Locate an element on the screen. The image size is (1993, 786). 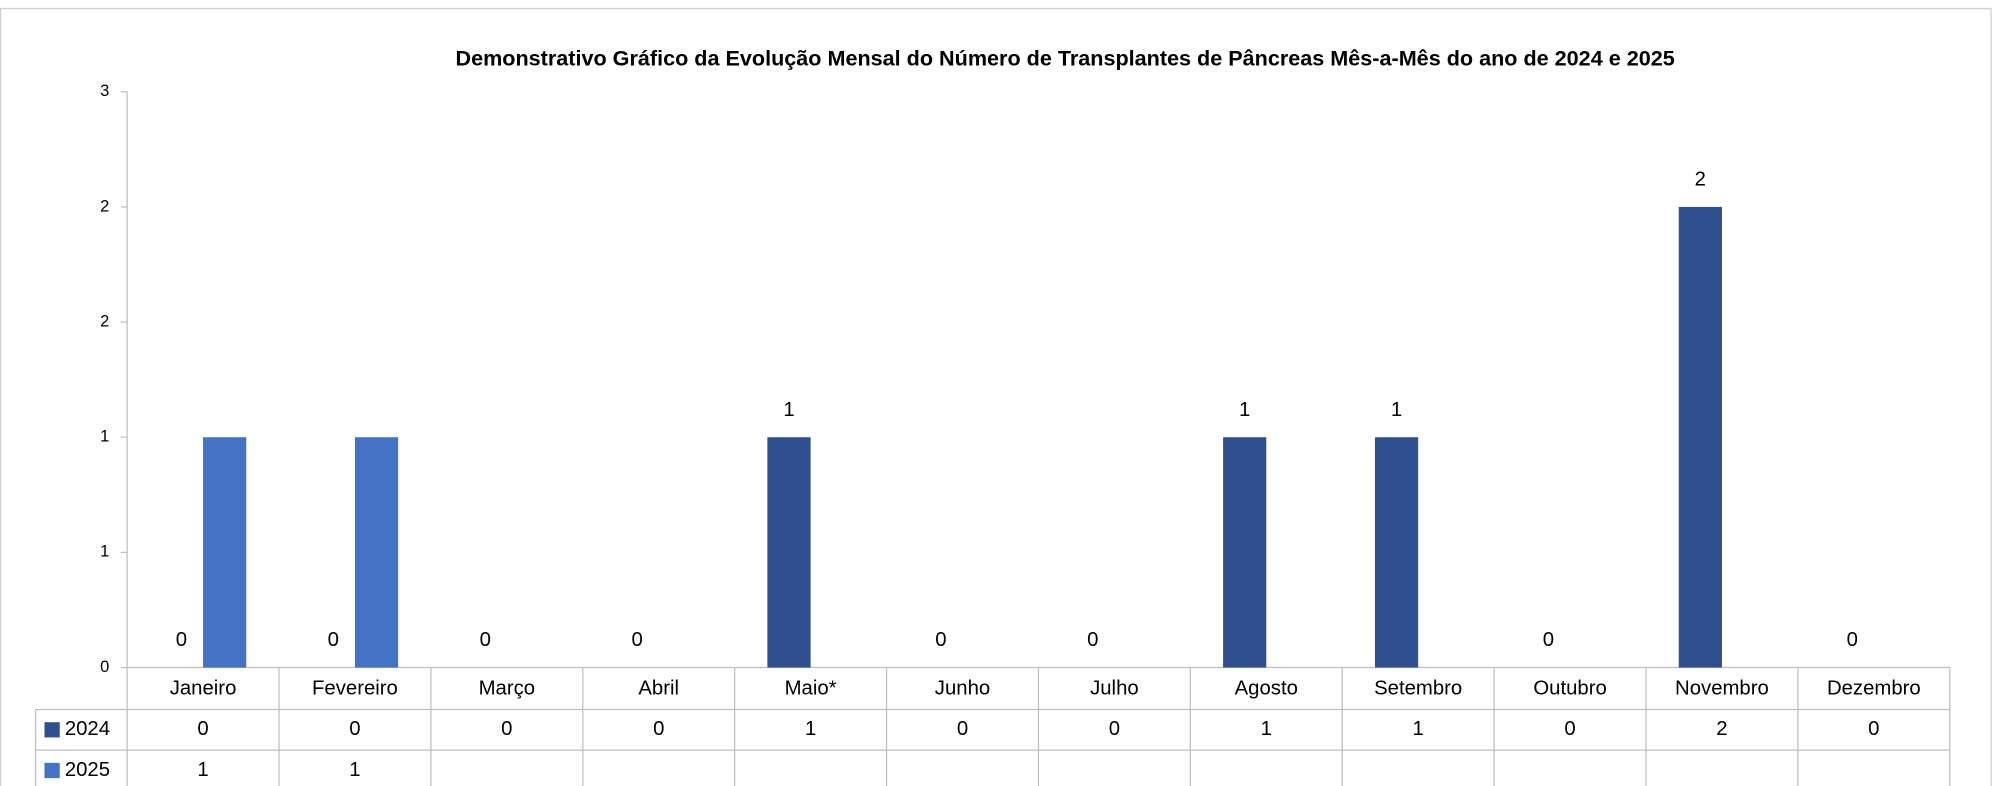
data-label: 2 is located at coordinates (1700, 180).